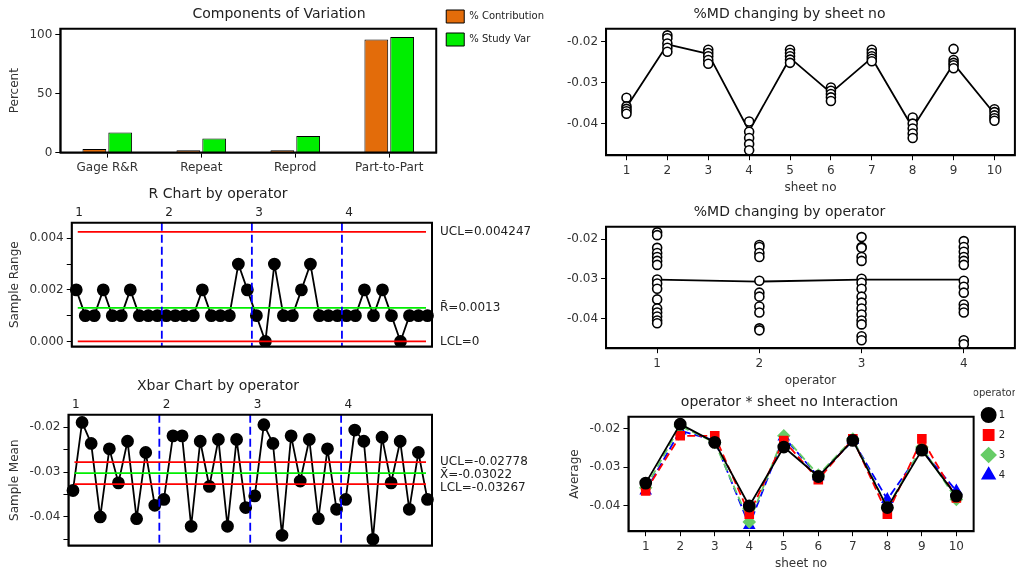 Image resolution: width=1021 pixels, height=571 pixels. I want to click on y-axis-title: Average, so click(574, 474).